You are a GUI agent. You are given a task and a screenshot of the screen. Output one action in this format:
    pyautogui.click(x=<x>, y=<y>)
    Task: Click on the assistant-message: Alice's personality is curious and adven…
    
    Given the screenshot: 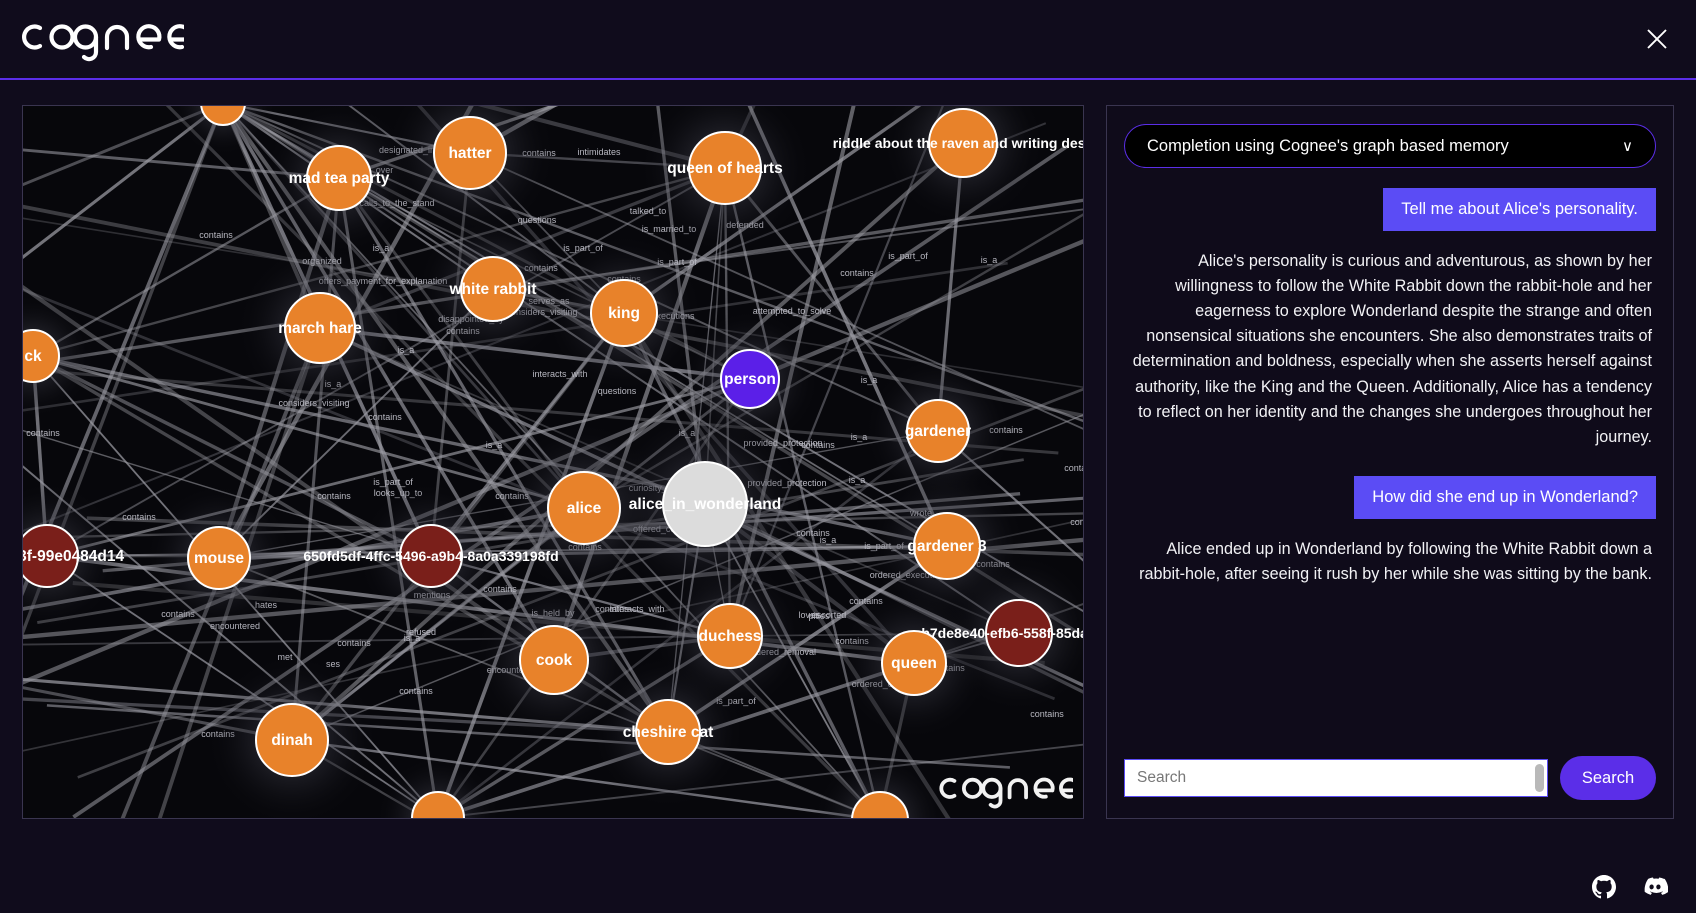 What is the action you would take?
    pyautogui.click(x=1392, y=349)
    